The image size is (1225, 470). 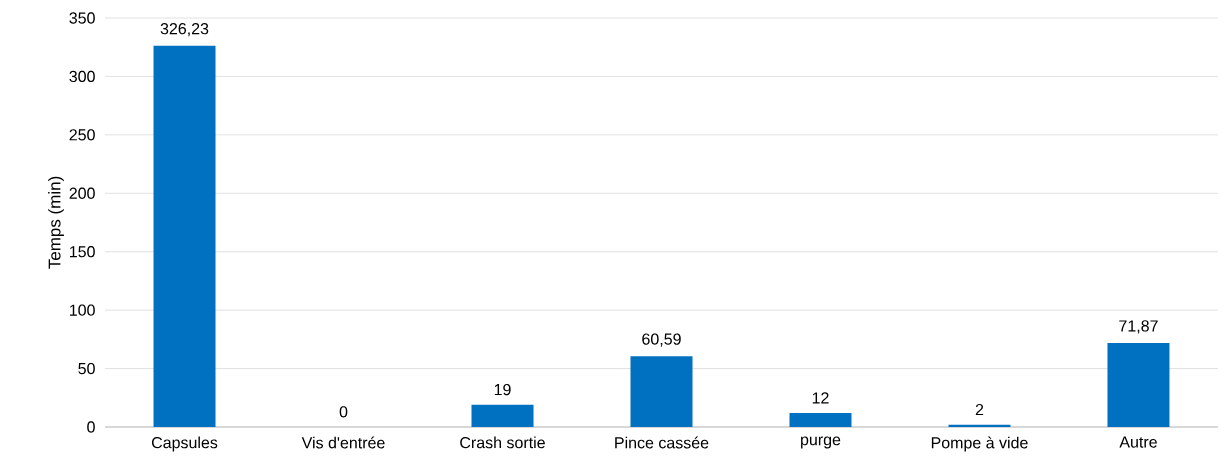 What do you see at coordinates (502, 442) in the screenshot?
I see `x-tick-label: Crash sortie` at bounding box center [502, 442].